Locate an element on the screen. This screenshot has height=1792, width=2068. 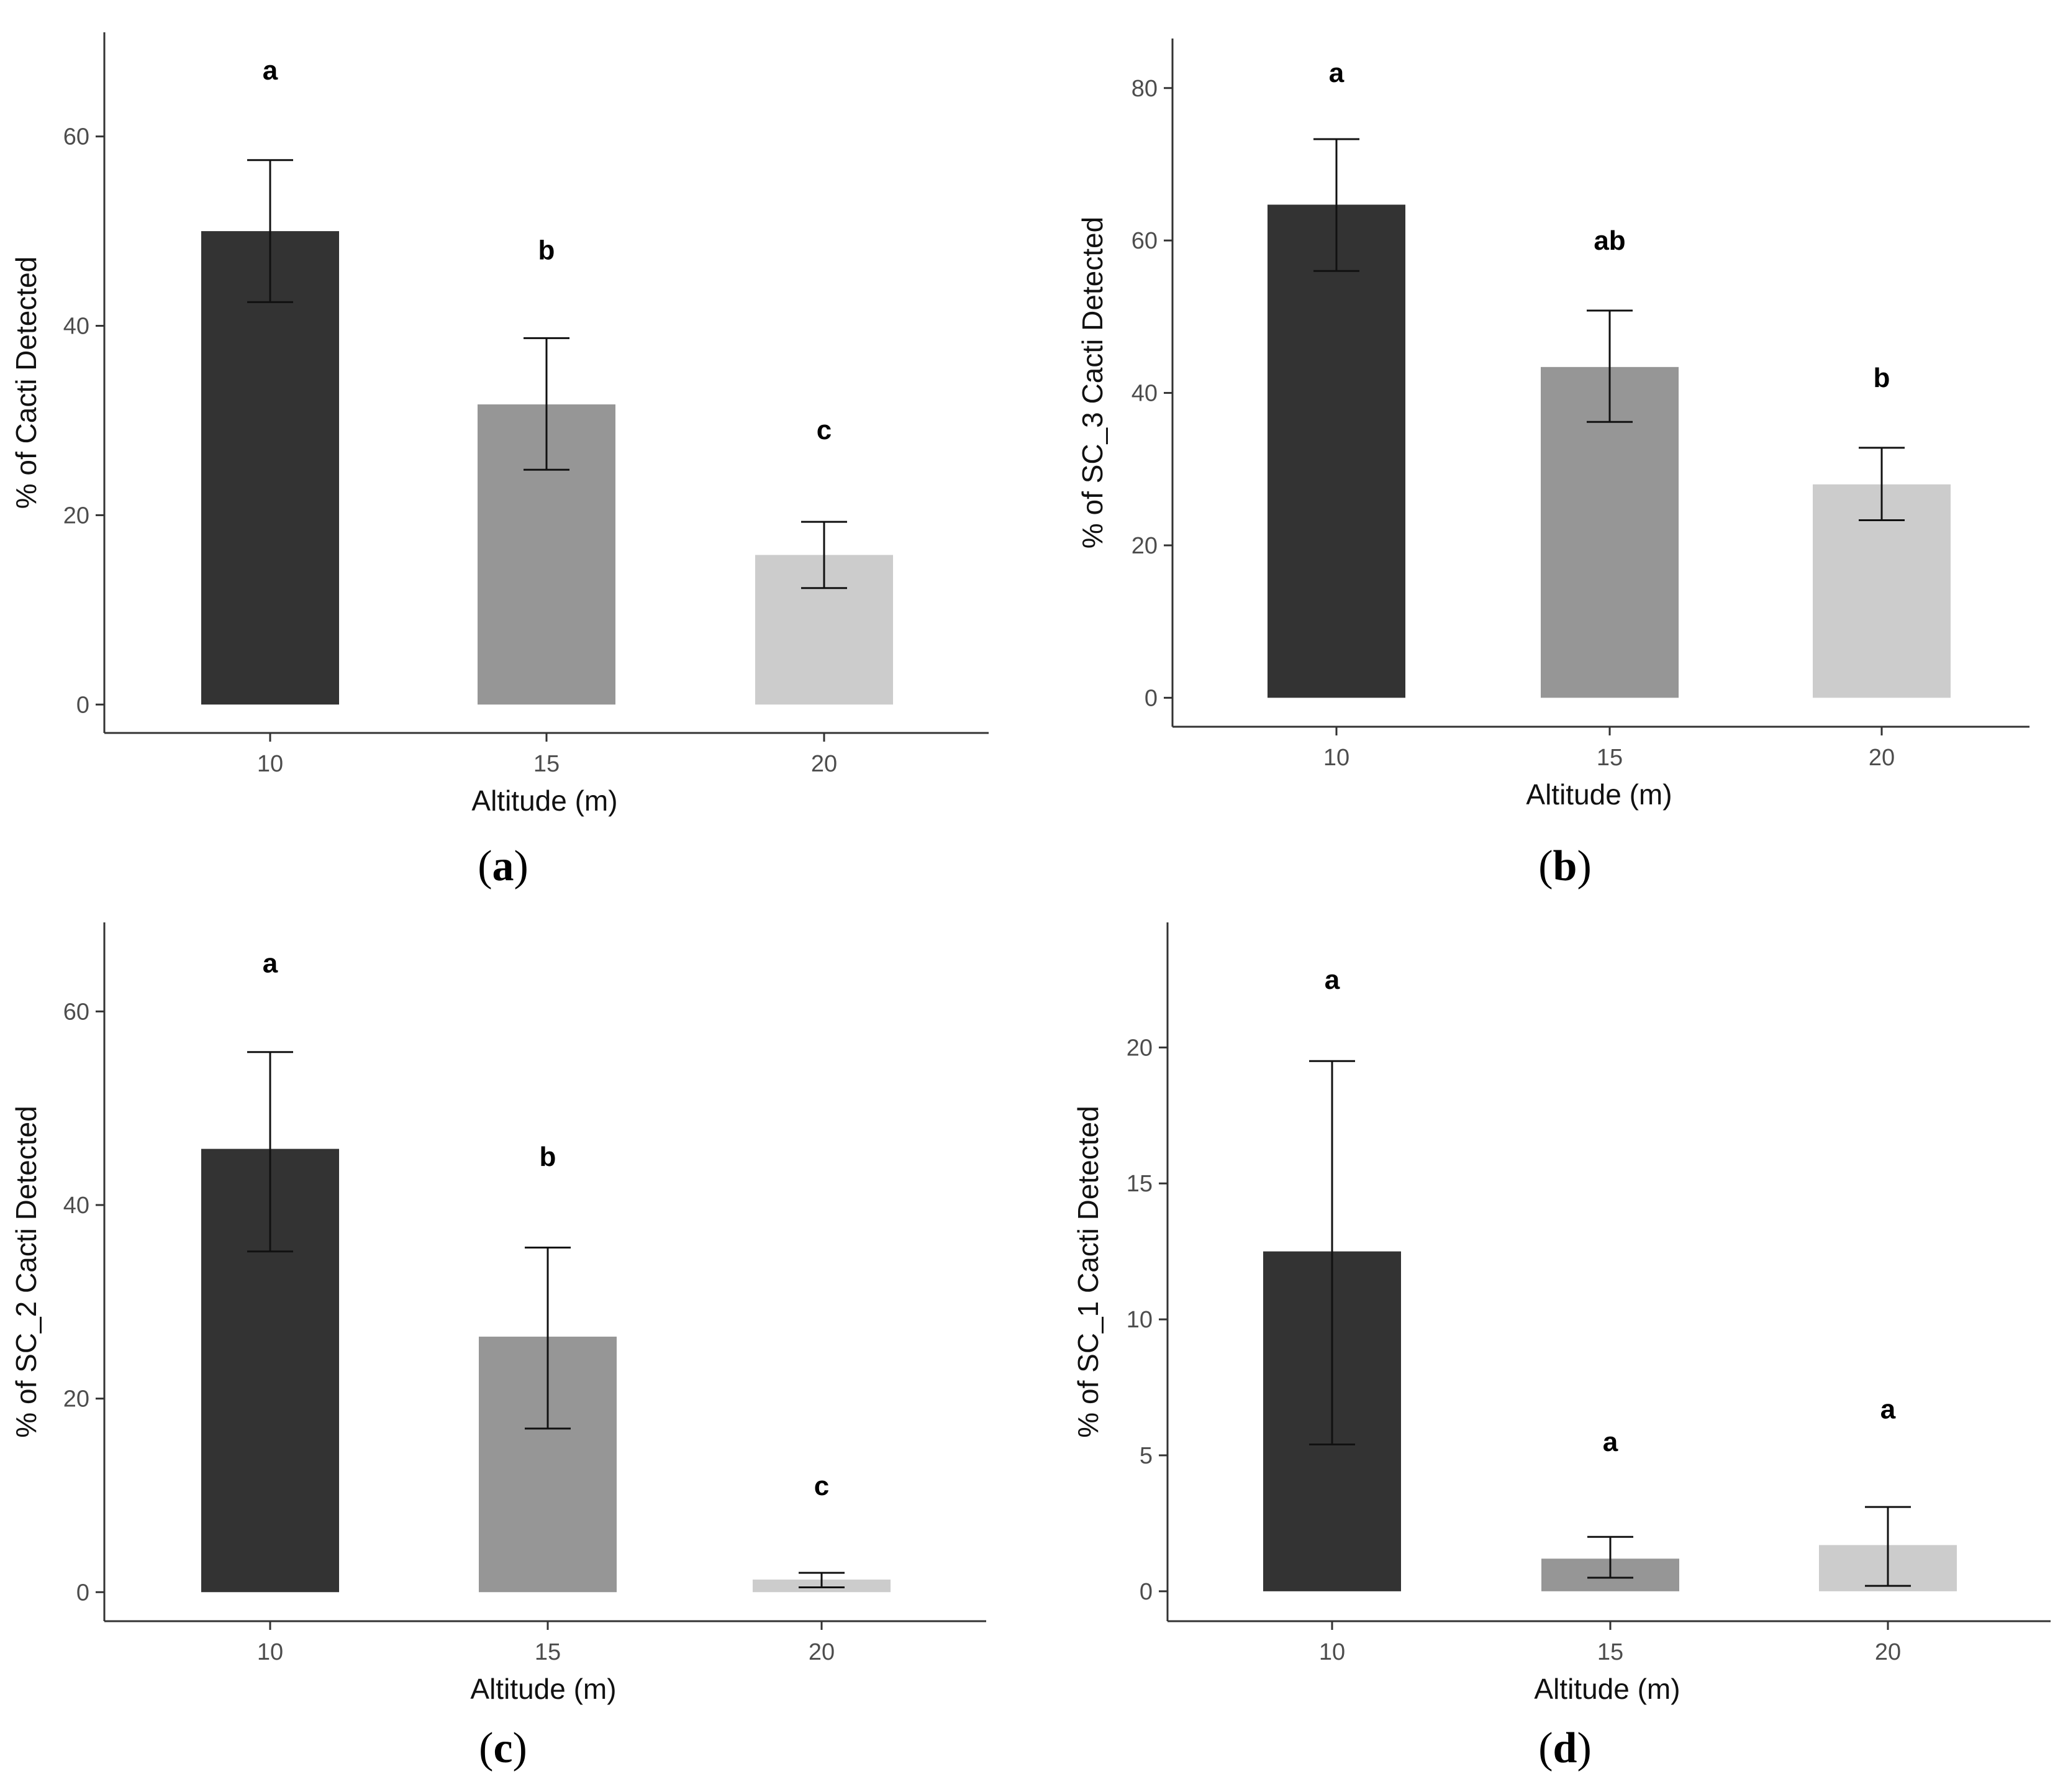
panel-caption-letter: d is located at coordinates (1565, 1748).